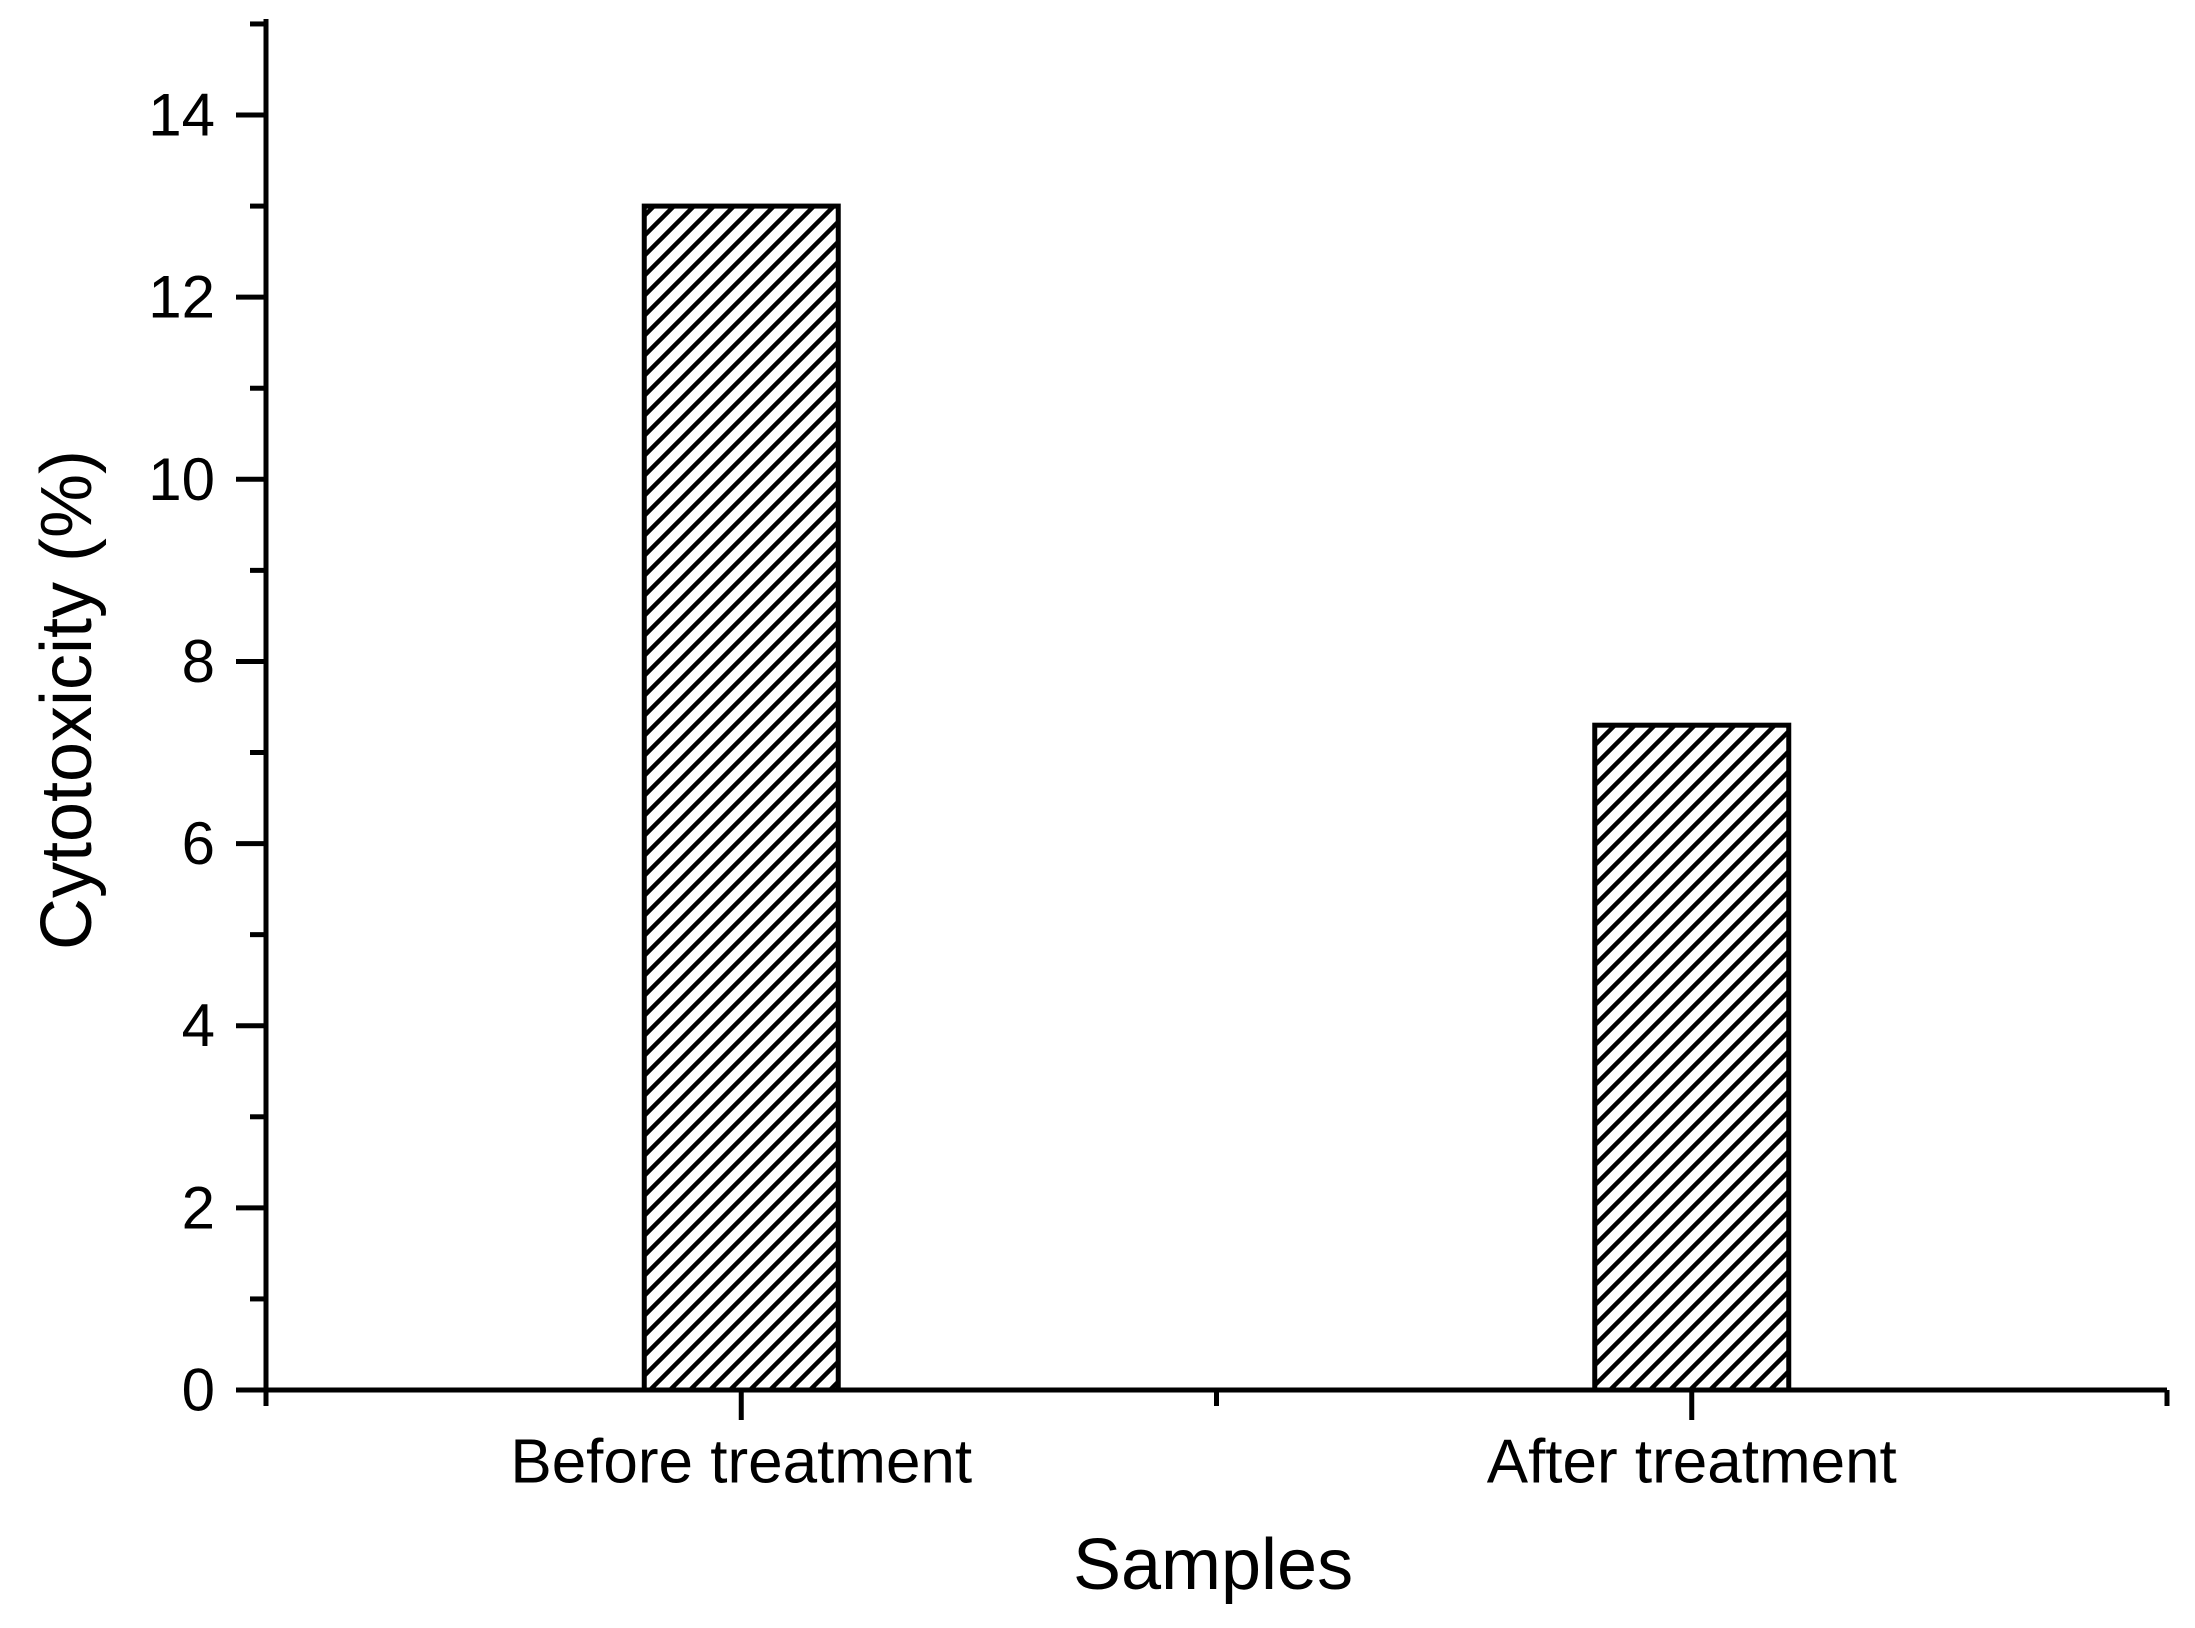 This screenshot has height=1628, width=2195. Describe the element at coordinates (198, 1207) in the screenshot. I see `y-tick-label: 2` at that location.